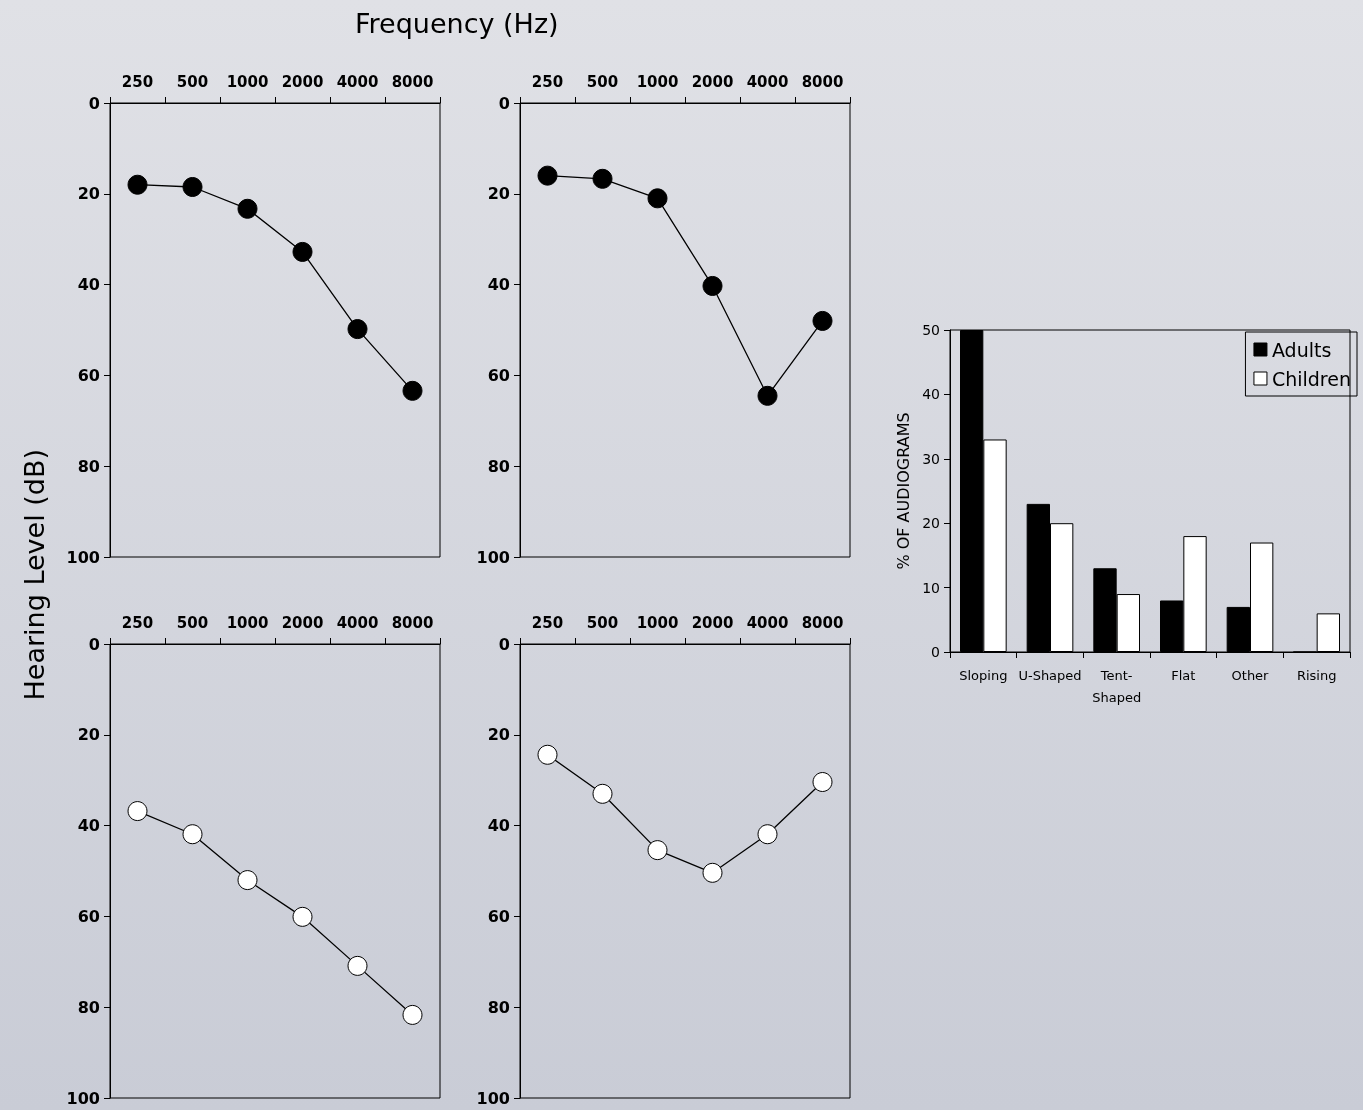 The height and width of the screenshot is (1110, 1363). I want to click on x-tick-label: Rising, so click(1316, 675).